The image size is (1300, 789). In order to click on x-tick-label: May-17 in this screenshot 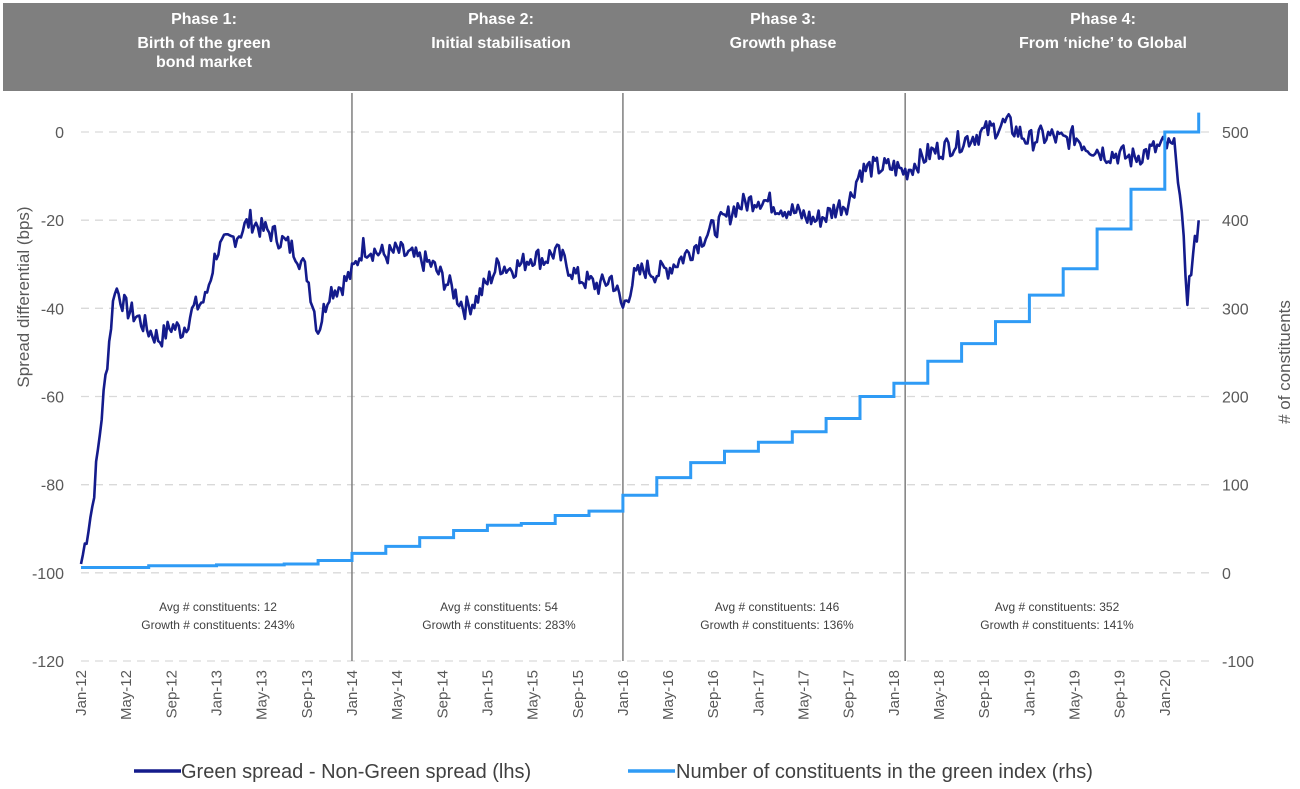, I will do `click(804, 695)`.